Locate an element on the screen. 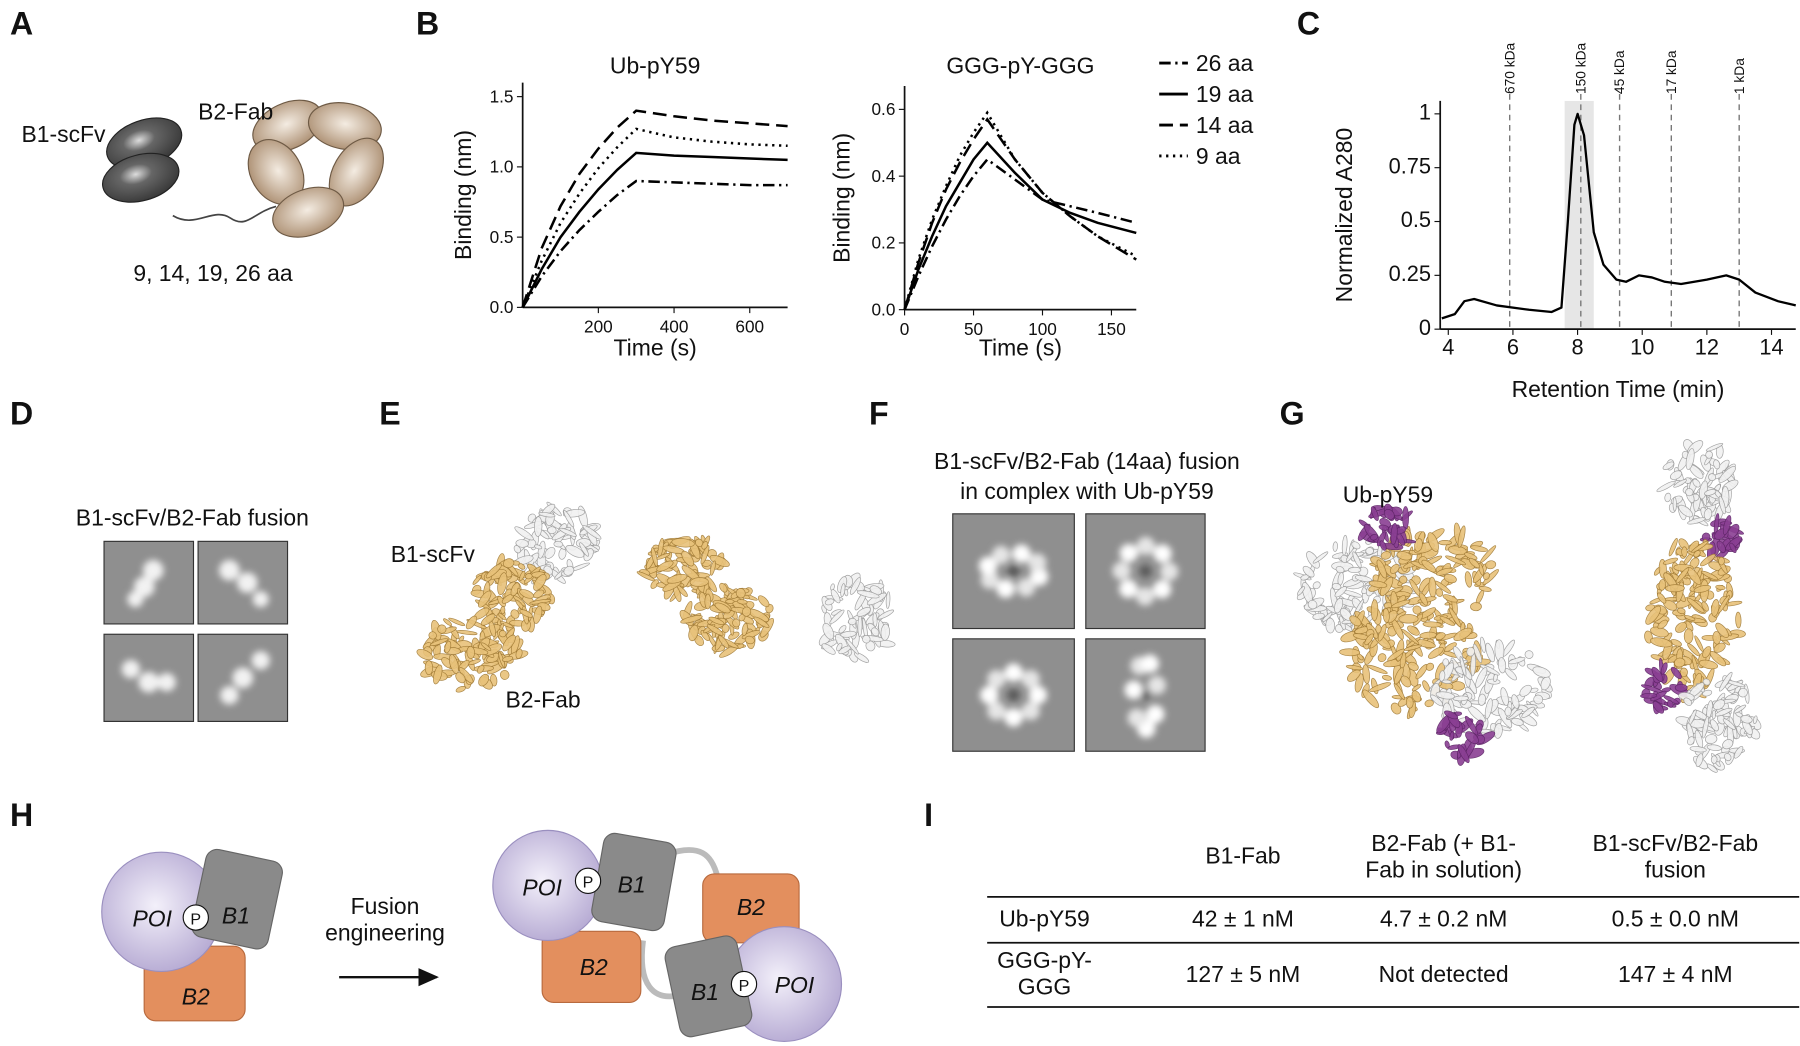  data-line is located at coordinates (654, 244).